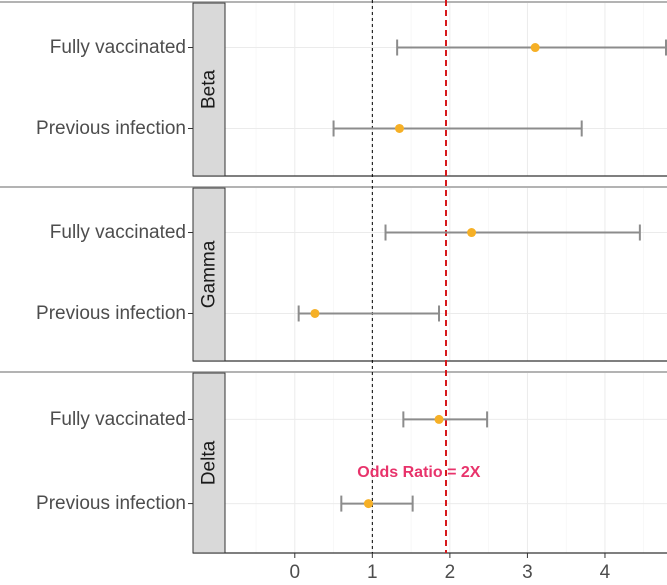  Describe the element at coordinates (472, 233) in the screenshot. I see `estimate-point-gamma-fully-vaccinated` at that location.